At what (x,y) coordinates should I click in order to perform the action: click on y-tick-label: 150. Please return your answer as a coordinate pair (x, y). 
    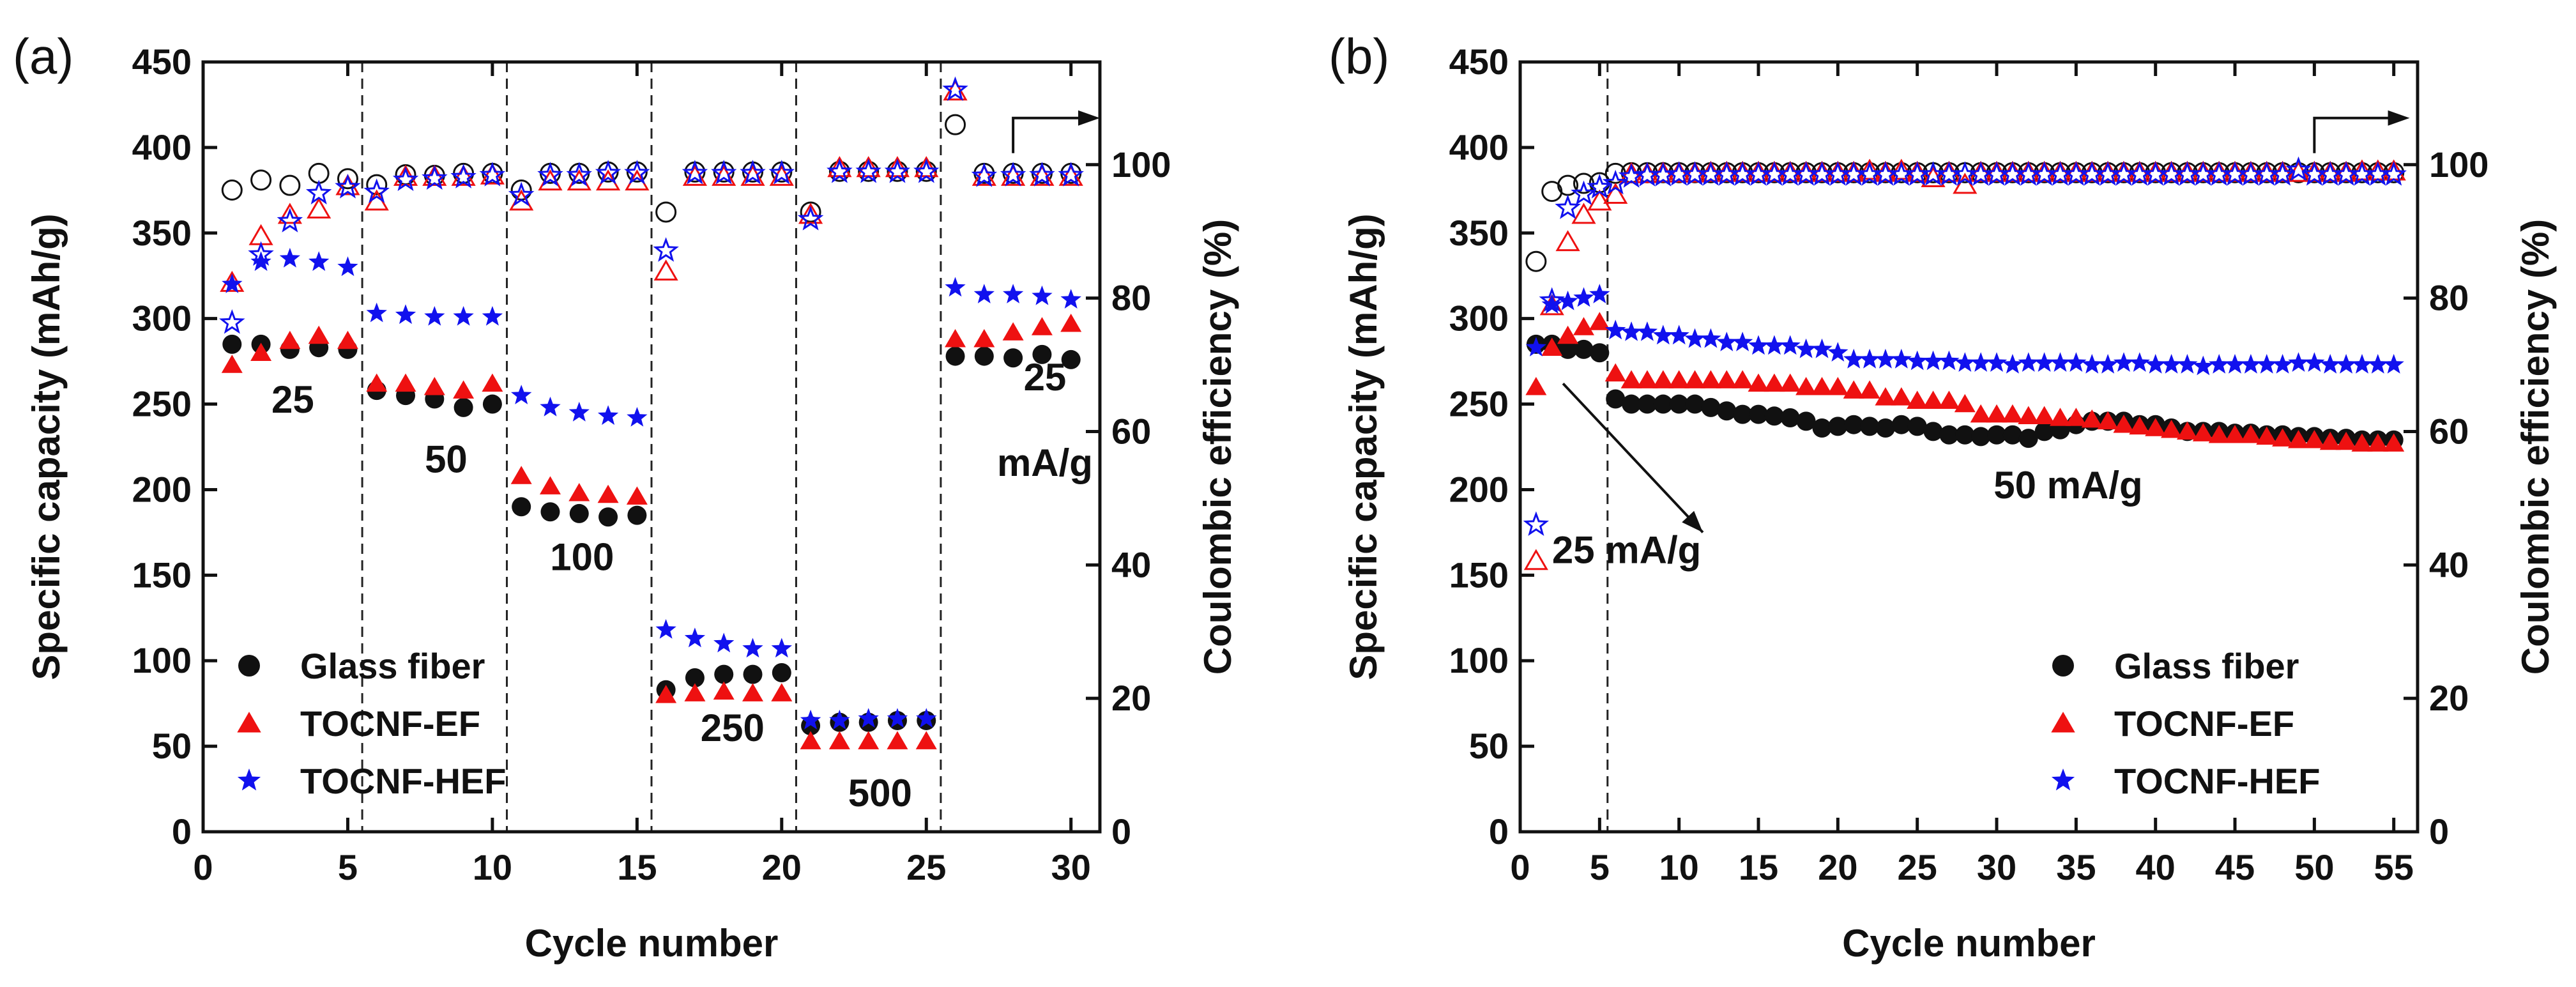
    Looking at the image, I should click on (1479, 575).